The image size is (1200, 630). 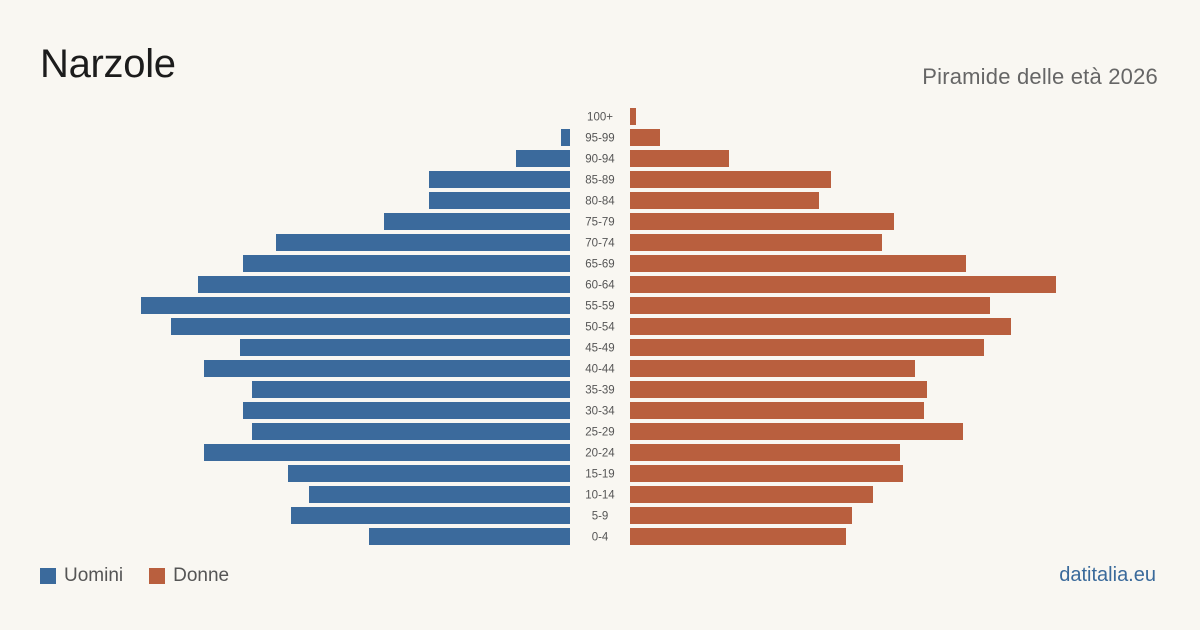 What do you see at coordinates (600, 370) in the screenshot?
I see `age-label-40-44: 40-44` at bounding box center [600, 370].